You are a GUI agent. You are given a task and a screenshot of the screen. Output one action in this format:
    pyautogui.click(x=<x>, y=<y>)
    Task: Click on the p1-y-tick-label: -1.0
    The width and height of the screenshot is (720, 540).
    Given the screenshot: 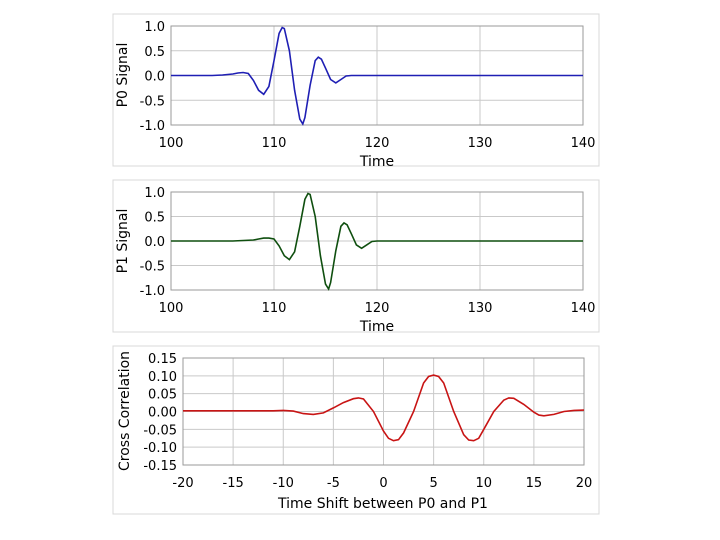 What is the action you would take?
    pyautogui.click(x=152, y=291)
    